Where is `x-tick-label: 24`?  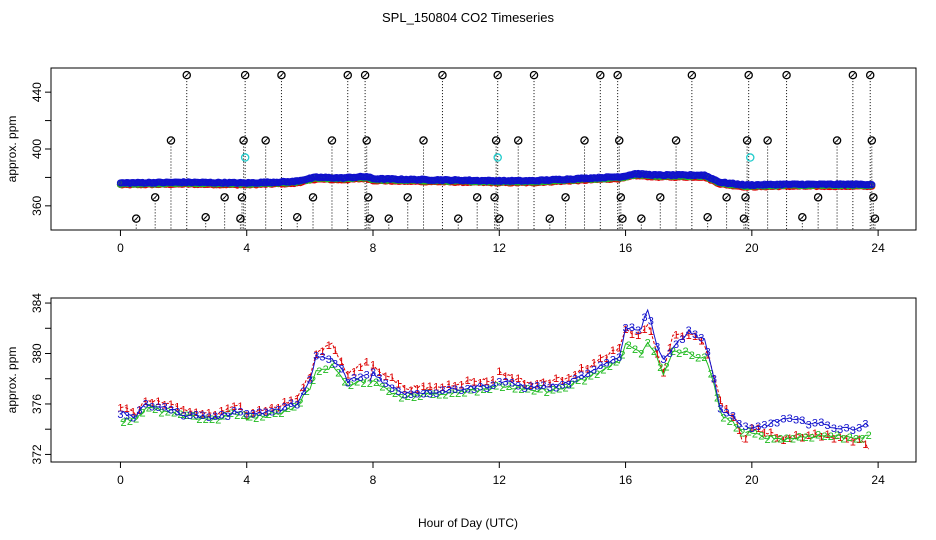 x-tick-label: 24 is located at coordinates (878, 248).